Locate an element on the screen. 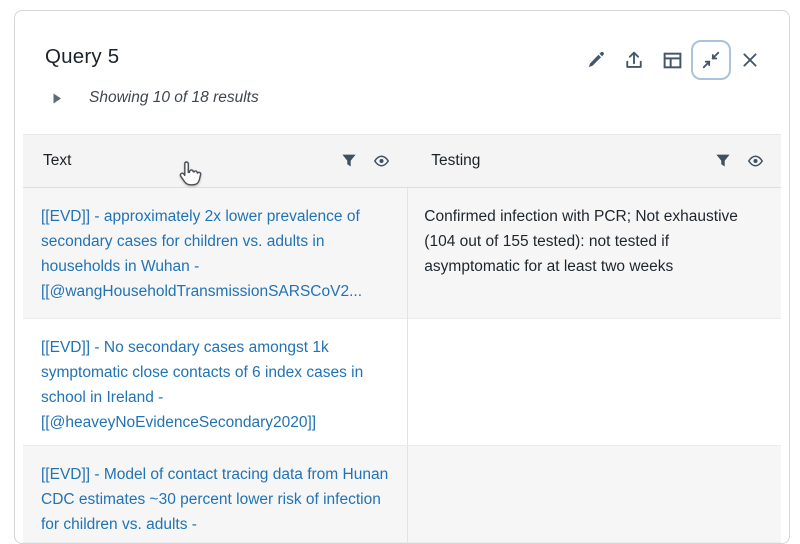 This screenshot has height=544, width=800. close-icon is located at coordinates (750, 60).